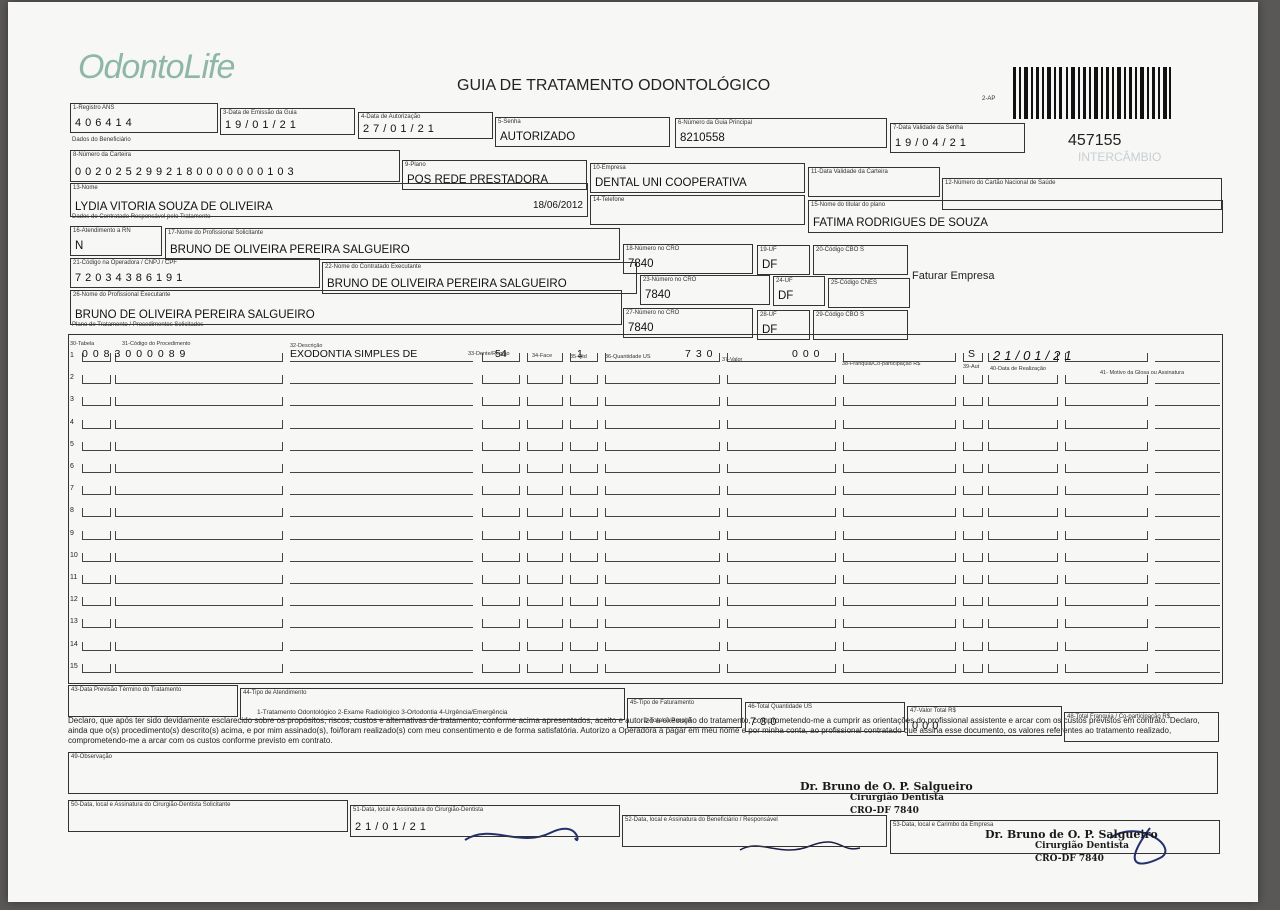 This screenshot has width=1280, height=910. Describe the element at coordinates (609, 168) in the screenshot. I see `field-label: 10-Empresa` at that location.